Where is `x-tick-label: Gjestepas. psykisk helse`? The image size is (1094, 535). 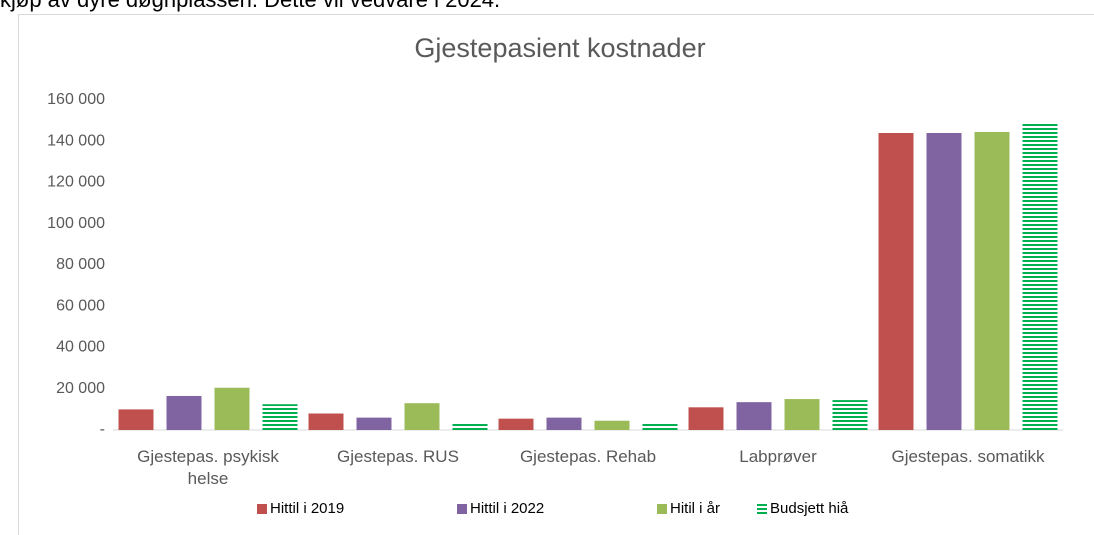 x-tick-label: Gjestepas. psykisk helse is located at coordinates (208, 467).